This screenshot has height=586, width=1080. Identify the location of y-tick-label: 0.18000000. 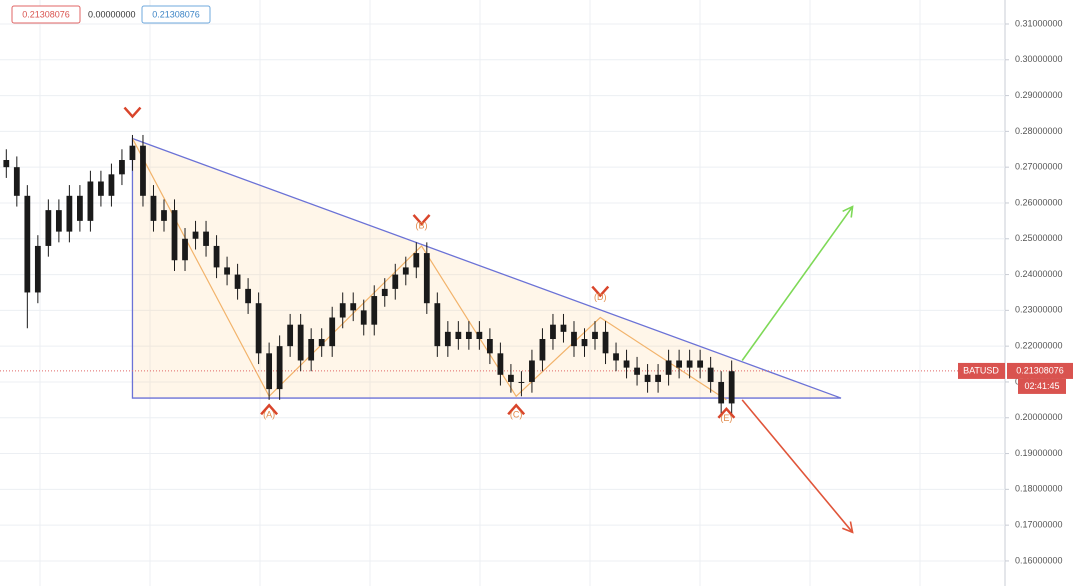
(1039, 489).